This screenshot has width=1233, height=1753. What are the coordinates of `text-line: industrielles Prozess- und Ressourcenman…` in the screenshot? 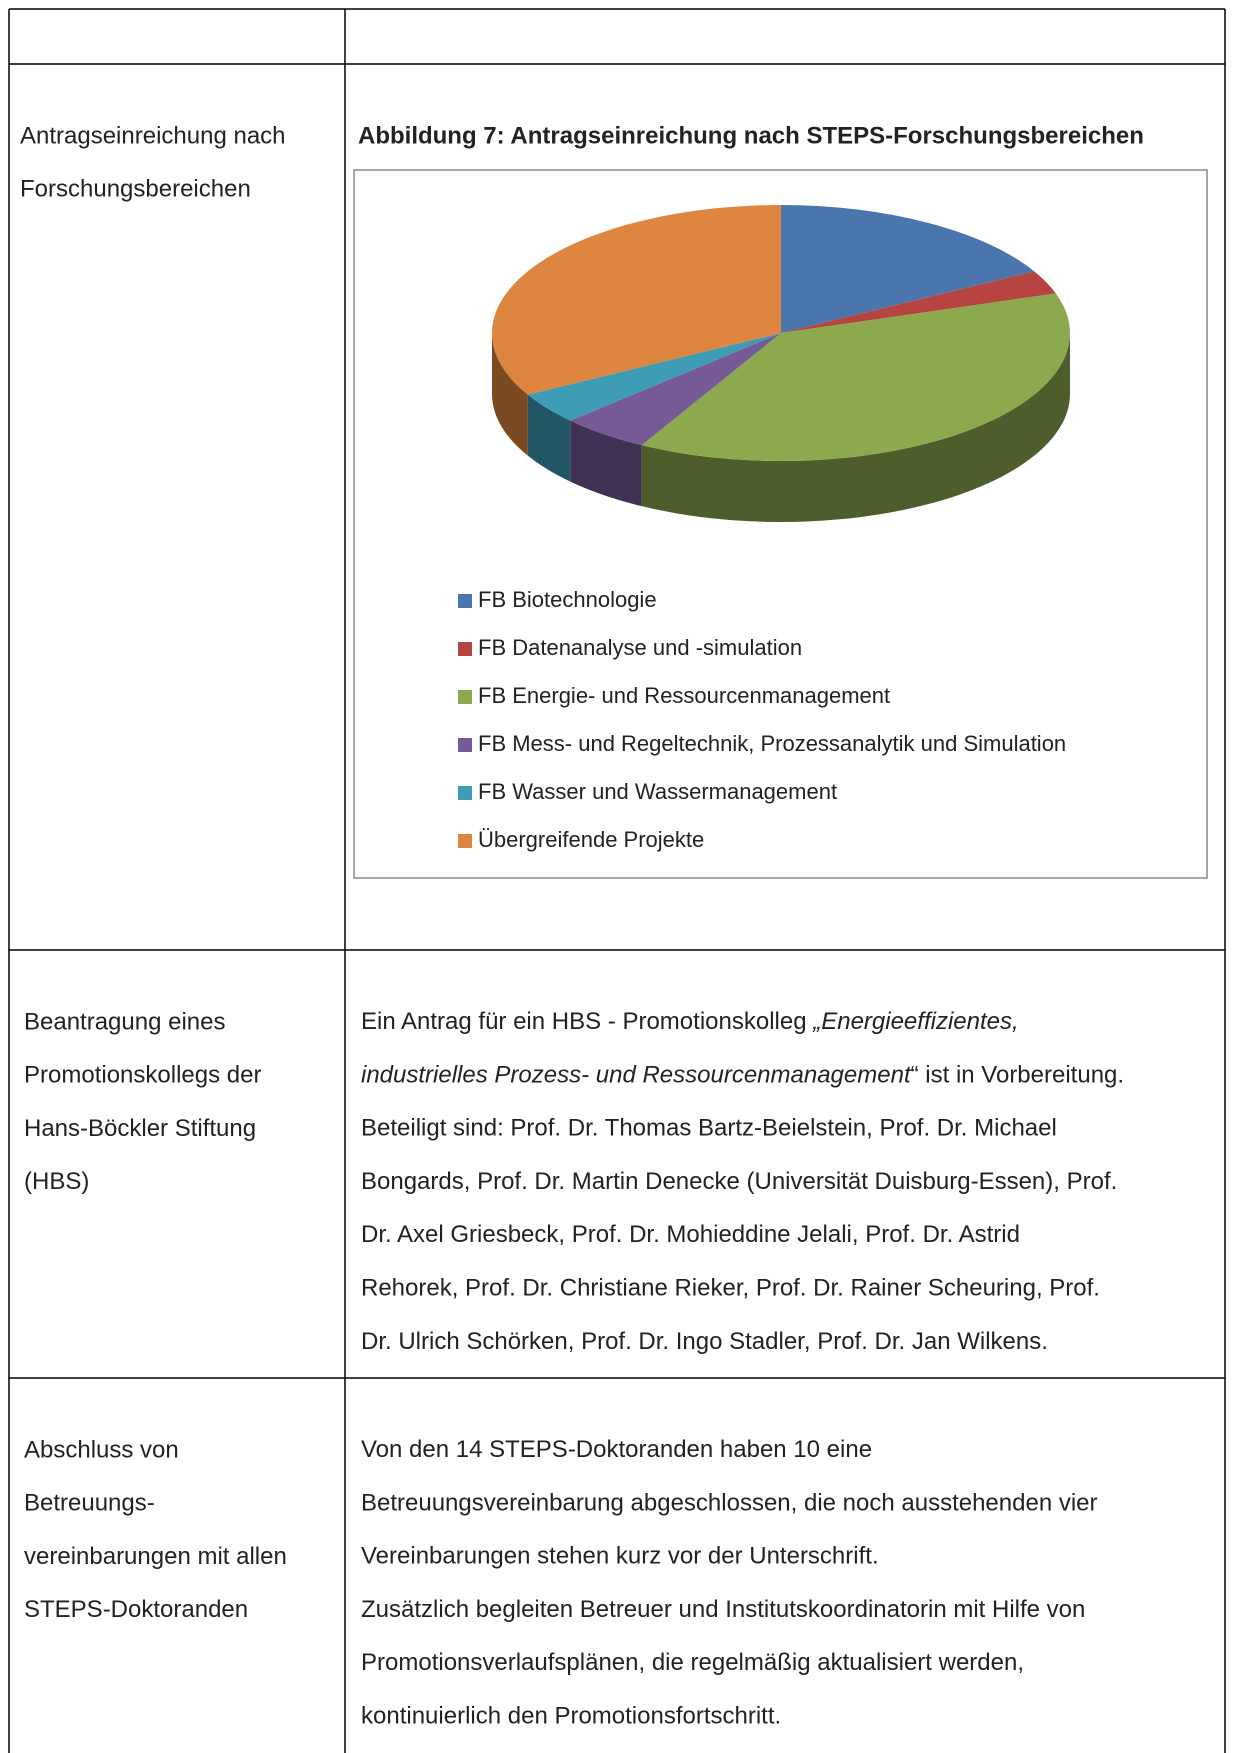 It's located at (742, 1075).